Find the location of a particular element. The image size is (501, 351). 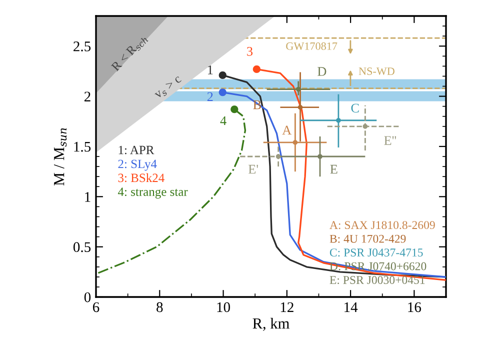

annotation: C is located at coordinates (355, 108).